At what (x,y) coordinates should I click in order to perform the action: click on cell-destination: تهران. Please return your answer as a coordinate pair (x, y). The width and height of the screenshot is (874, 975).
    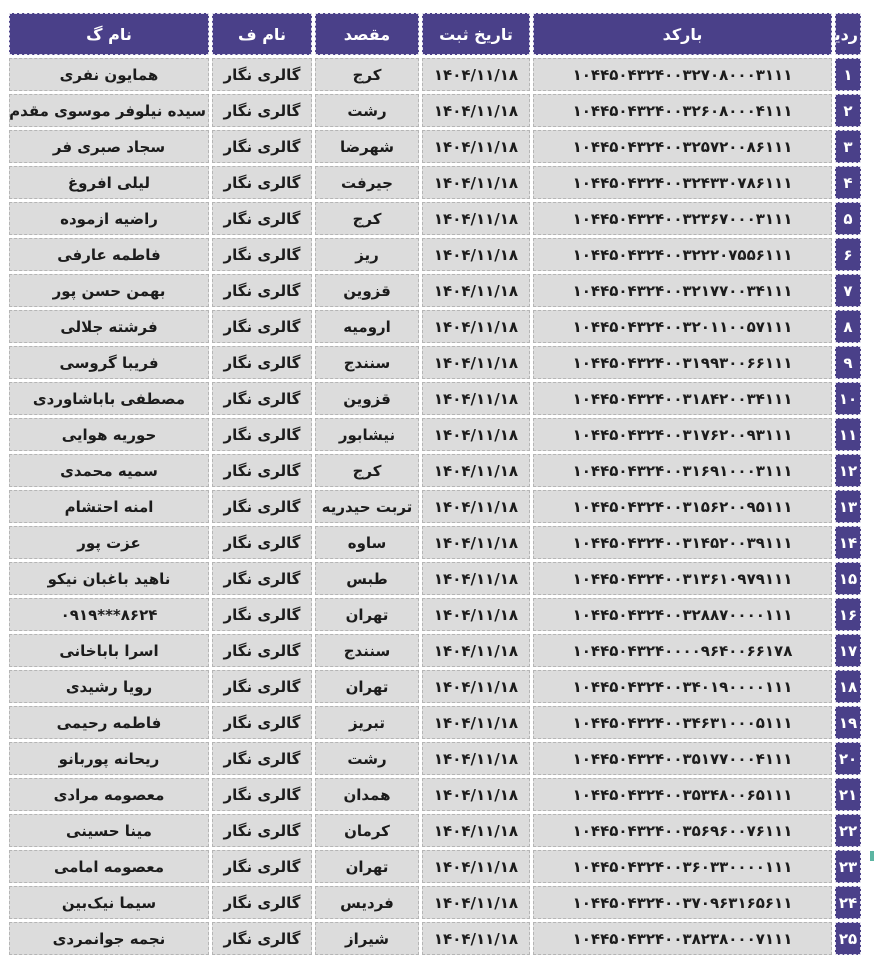
    Looking at the image, I should click on (367, 686).